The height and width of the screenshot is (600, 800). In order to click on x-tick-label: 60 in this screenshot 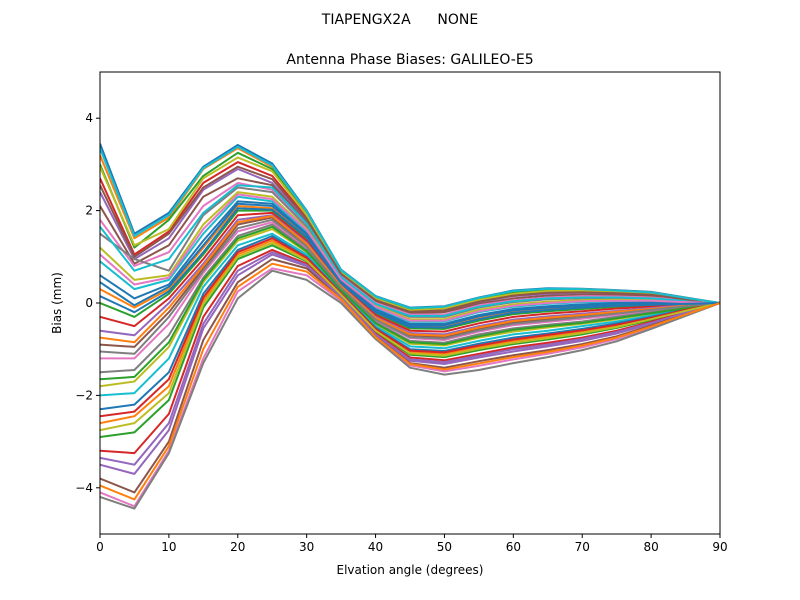, I will do `click(513, 547)`.